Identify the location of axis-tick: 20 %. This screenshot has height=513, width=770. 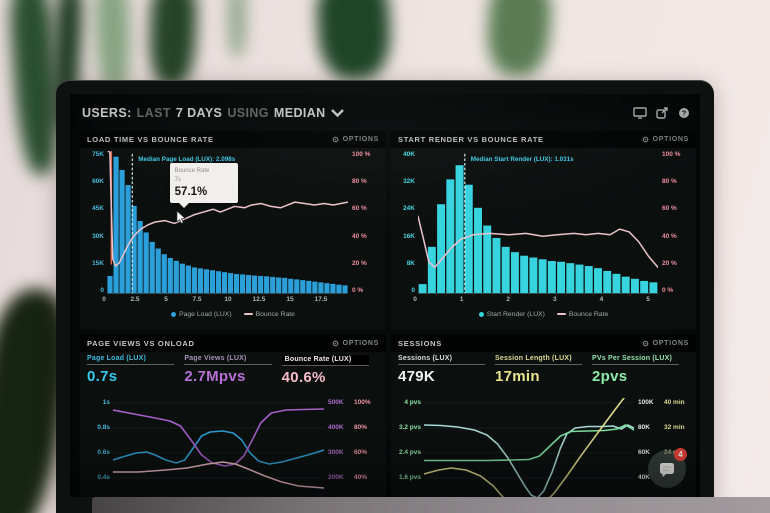
(669, 263).